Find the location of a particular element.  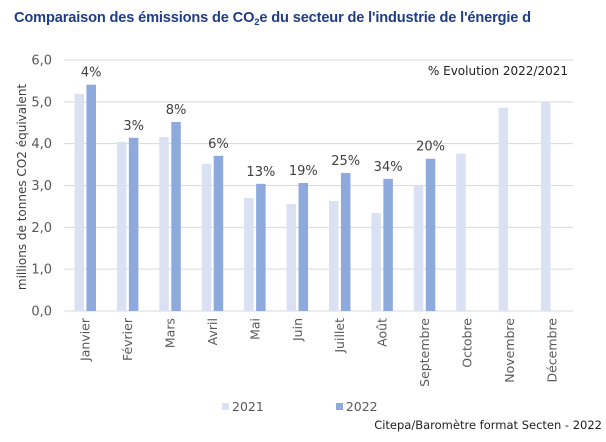

bar-2022-juin is located at coordinates (303, 246).